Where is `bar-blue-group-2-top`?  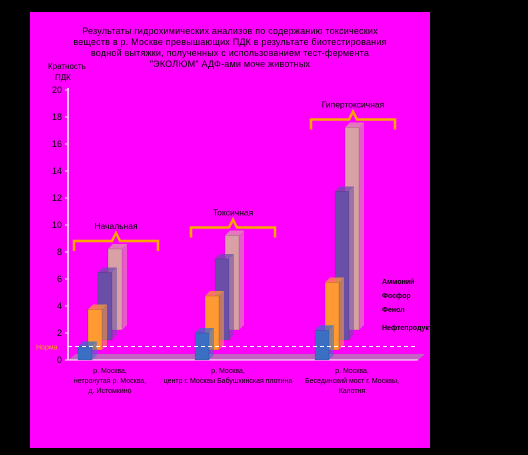 bar-blue-group-2-top is located at coordinates (204, 330).